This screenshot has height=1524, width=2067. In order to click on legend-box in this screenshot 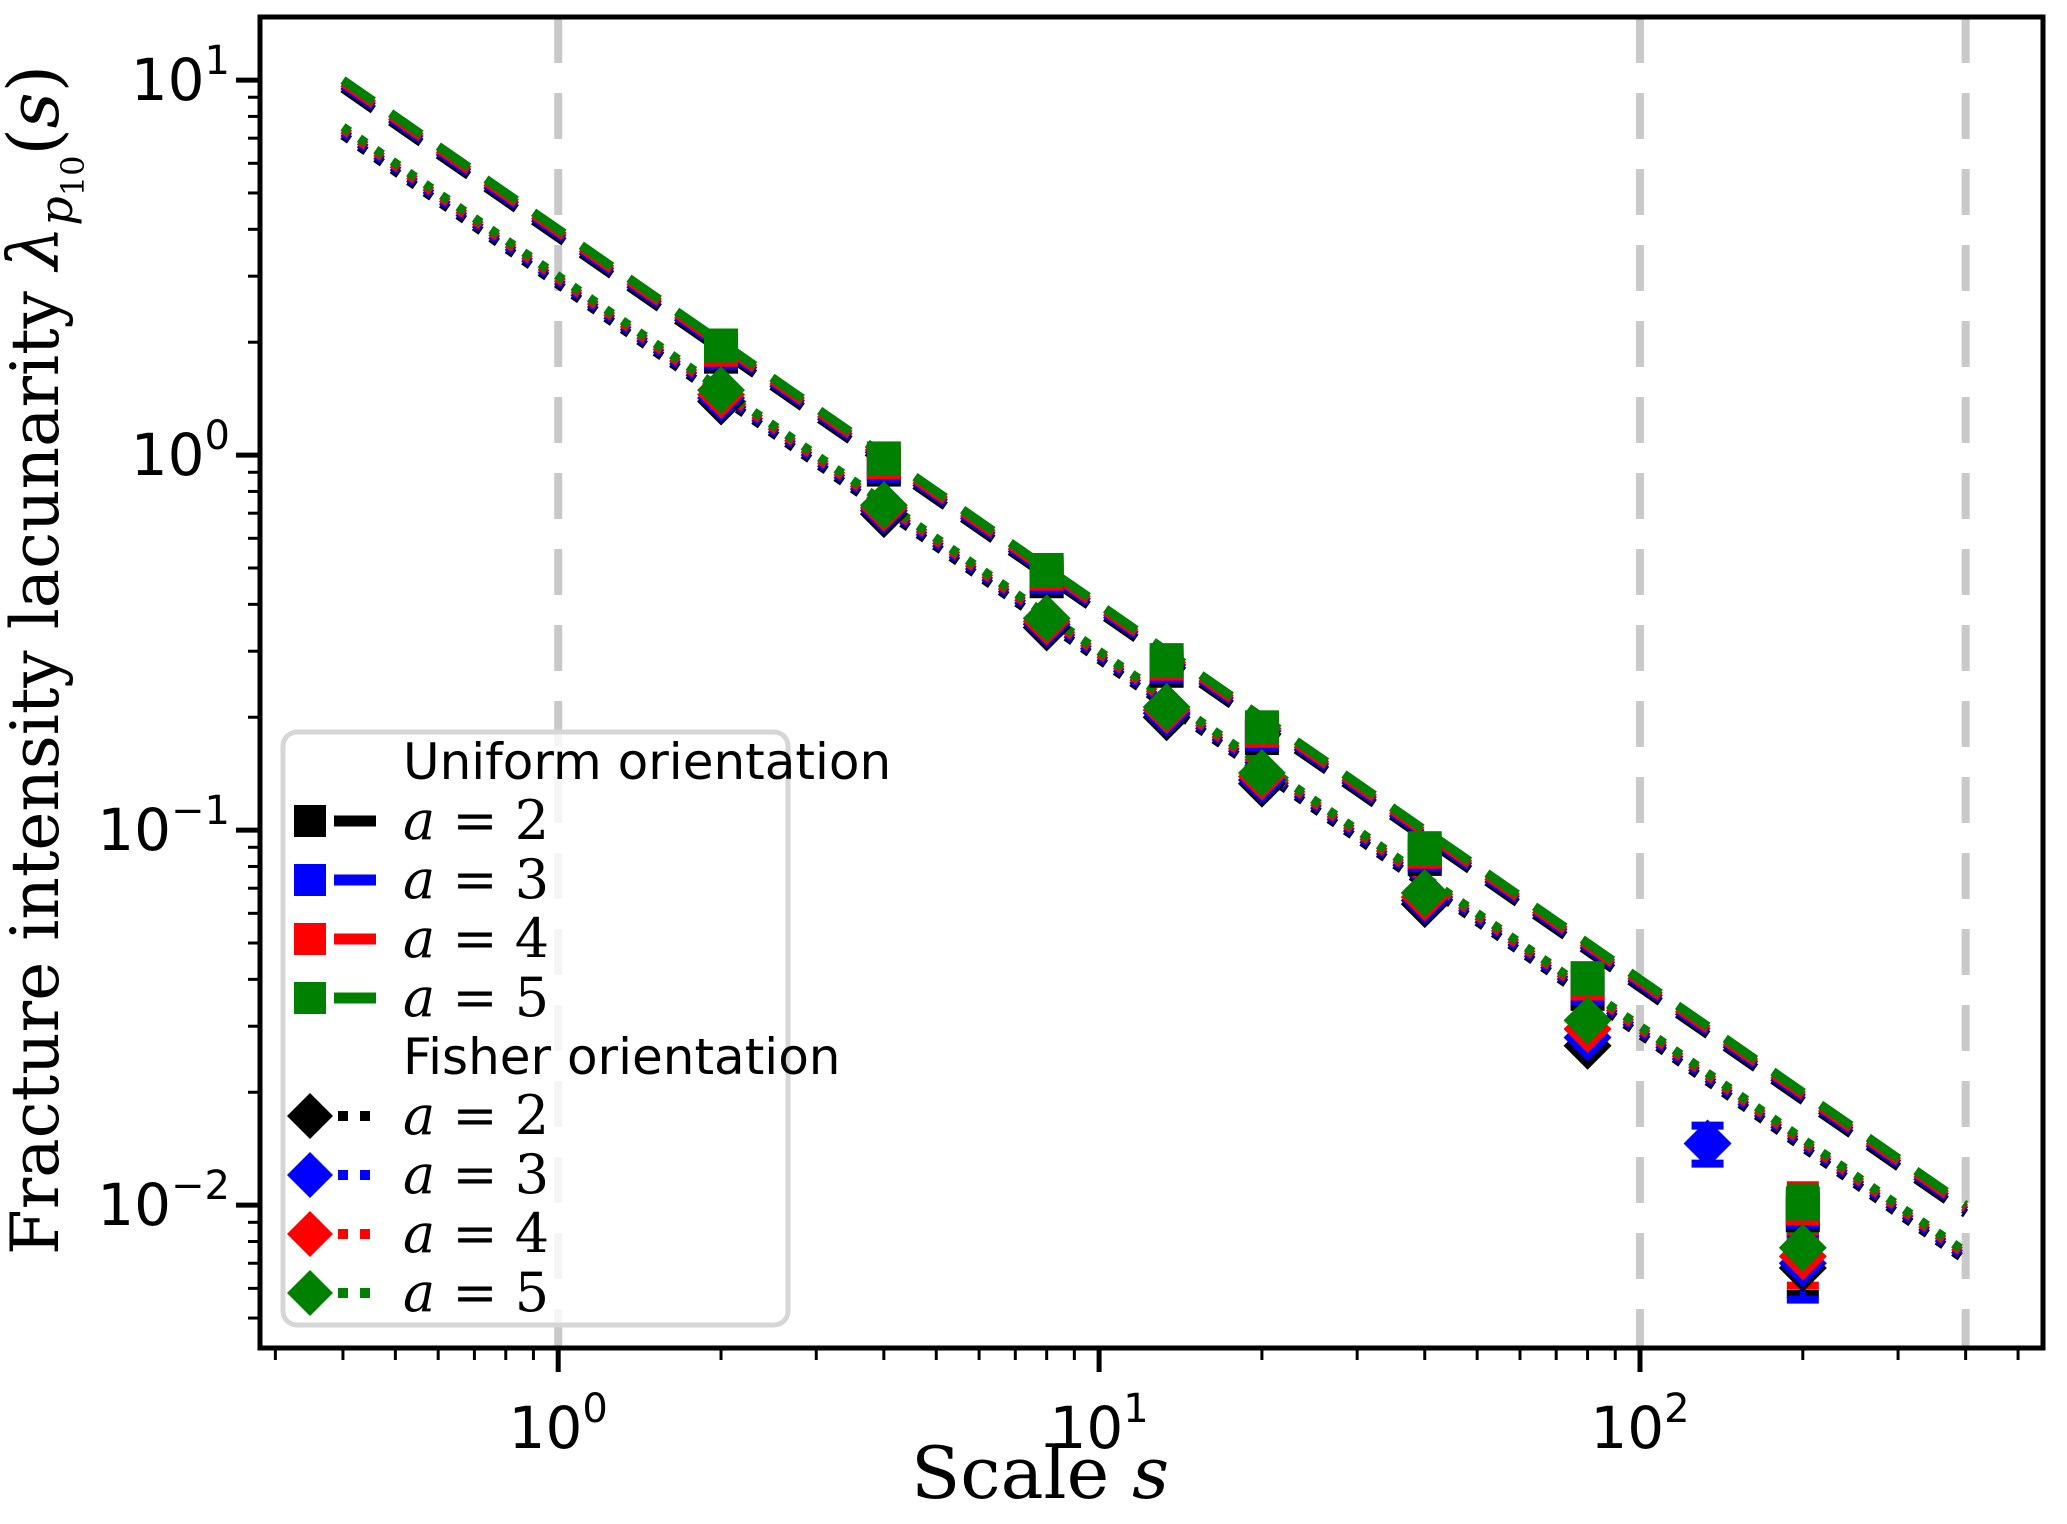, I will do `click(535, 1028)`.